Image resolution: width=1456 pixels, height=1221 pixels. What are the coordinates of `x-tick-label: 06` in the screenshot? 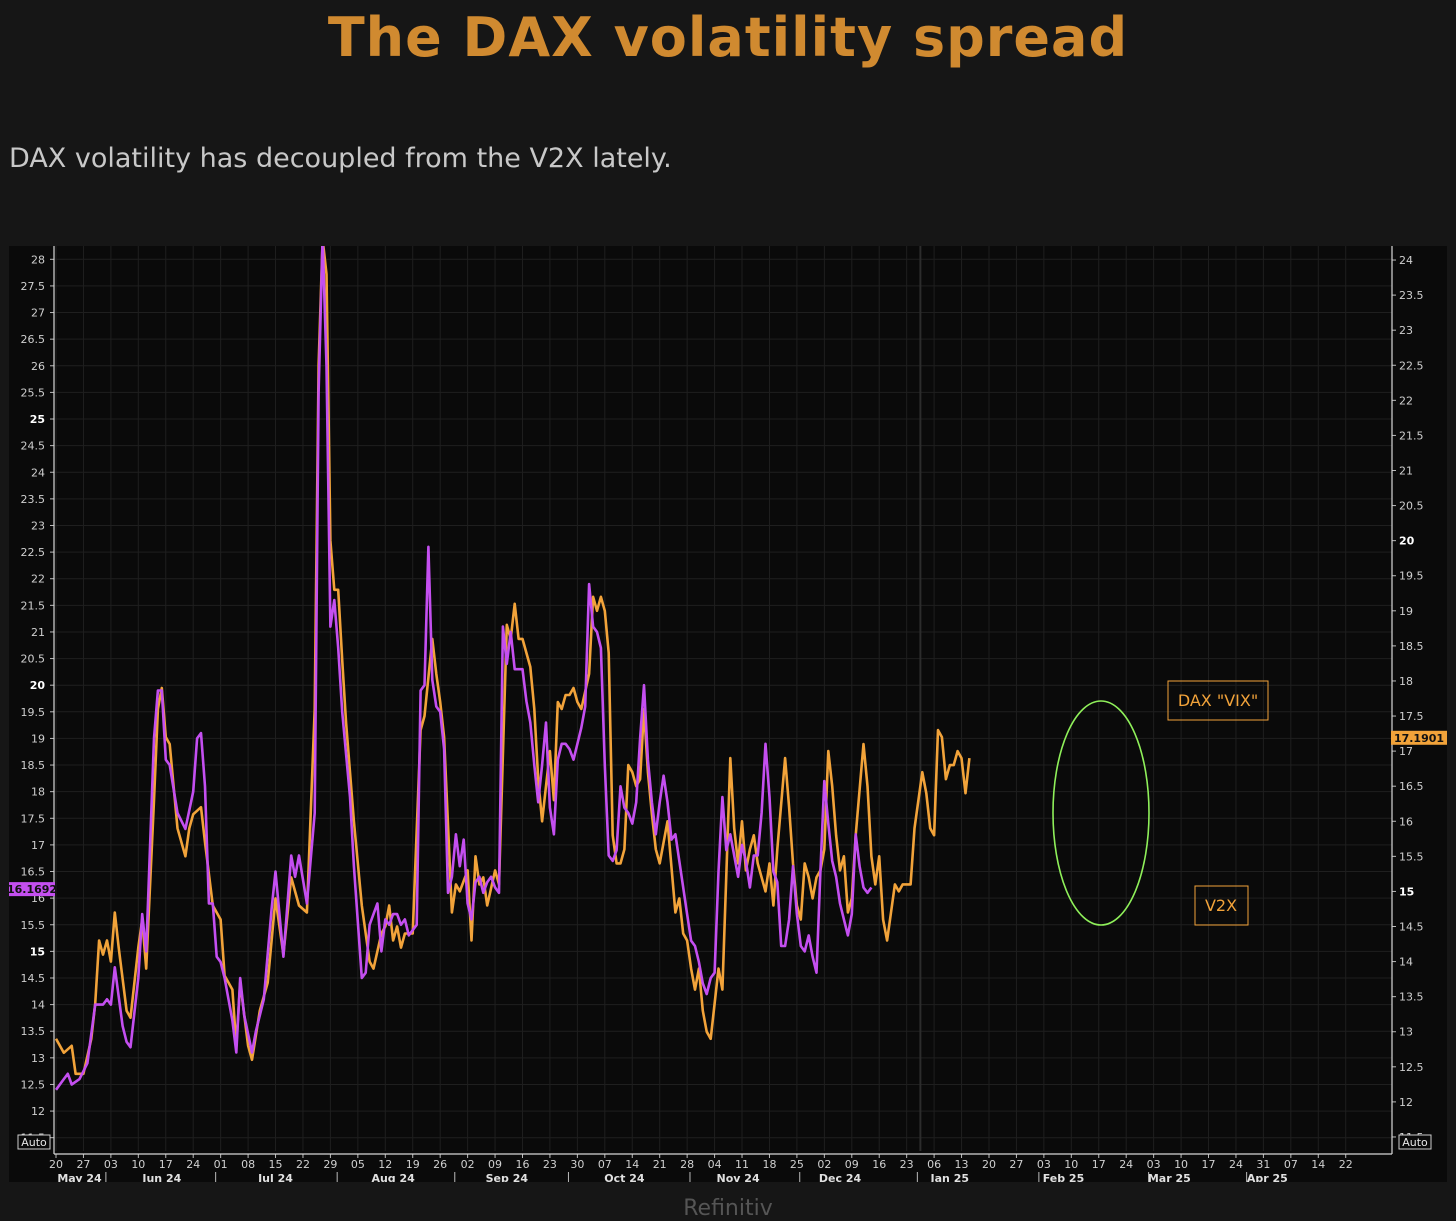 It's located at (934, 1164).